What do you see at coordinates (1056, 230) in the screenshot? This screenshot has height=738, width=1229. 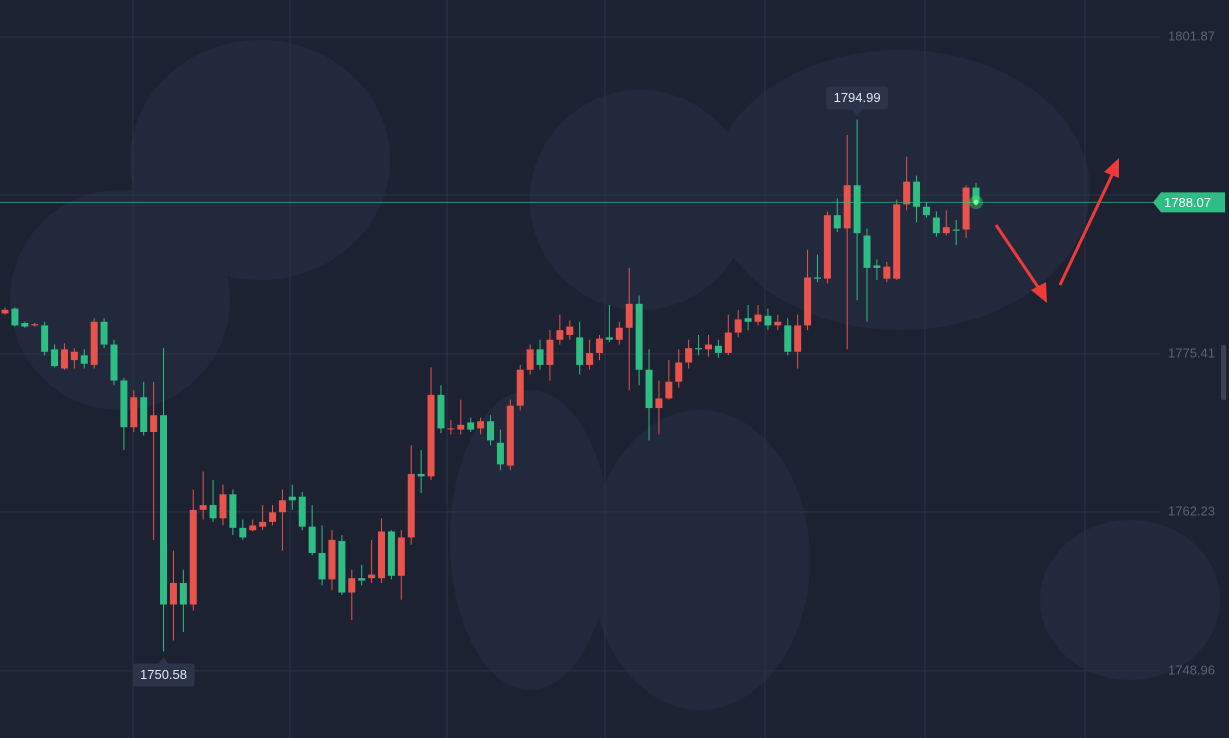 I see `trend-arrows` at bounding box center [1056, 230].